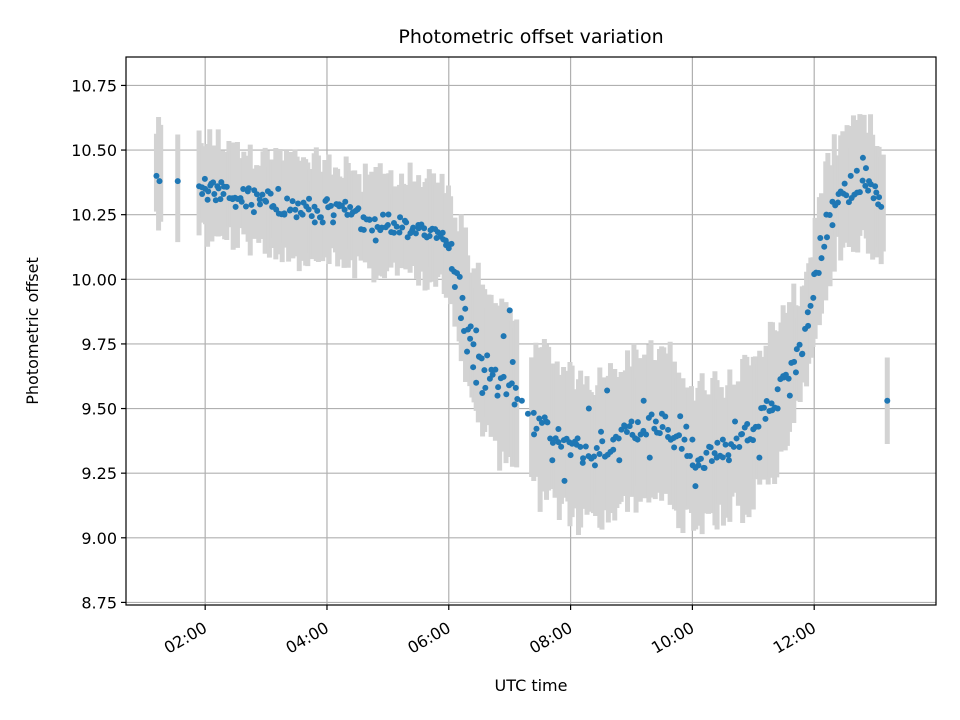 The width and height of the screenshot is (960, 720). I want to click on x-axis-ticks: 02:00 04:00 06:00 08:00 10:00 12:00, so click(490, 631).